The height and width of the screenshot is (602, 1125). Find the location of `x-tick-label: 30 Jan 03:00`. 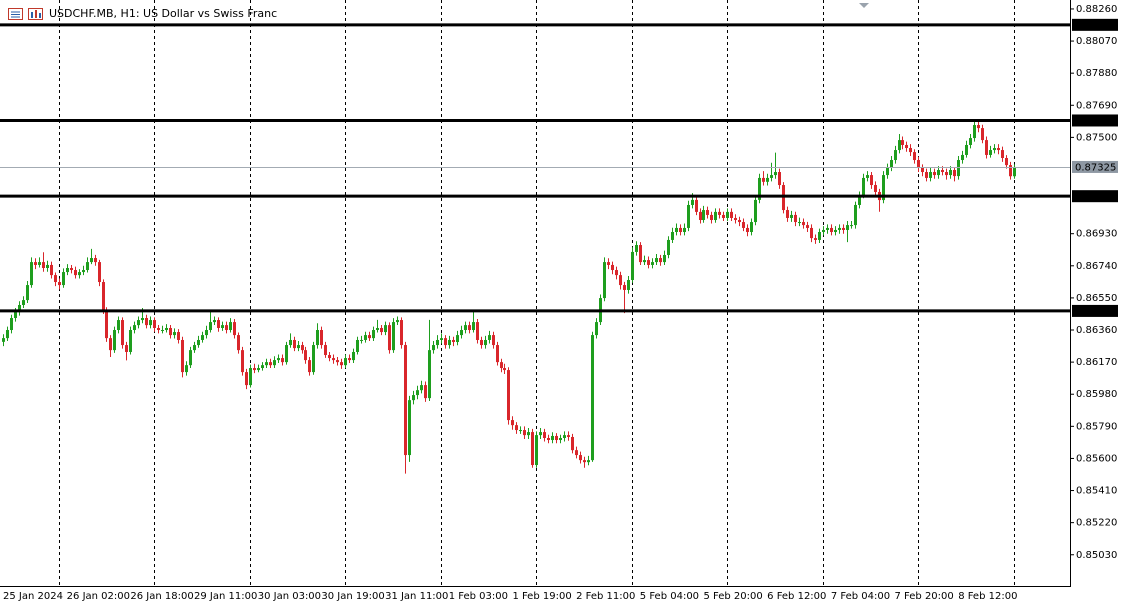

x-tick-label: 30 Jan 03:00 is located at coordinates (289, 596).